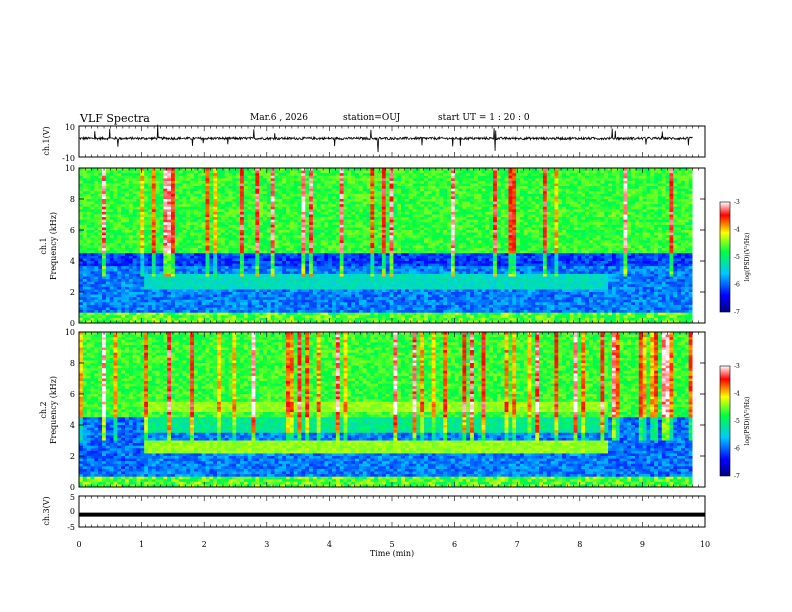  What do you see at coordinates (70, 127) in the screenshot?
I see `ch1-ytick-top: 10` at bounding box center [70, 127].